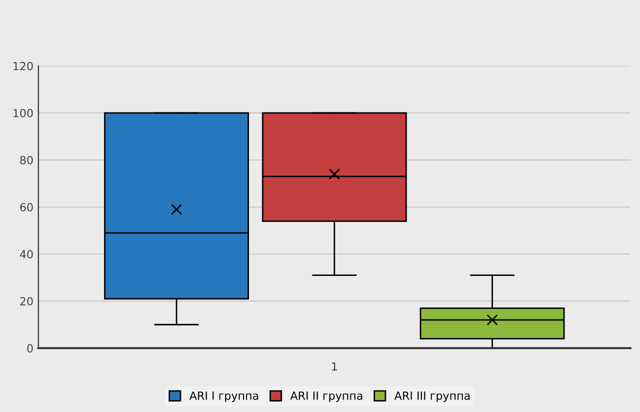  What do you see at coordinates (26, 301) in the screenshot?
I see `y-tick-label: 20` at bounding box center [26, 301].